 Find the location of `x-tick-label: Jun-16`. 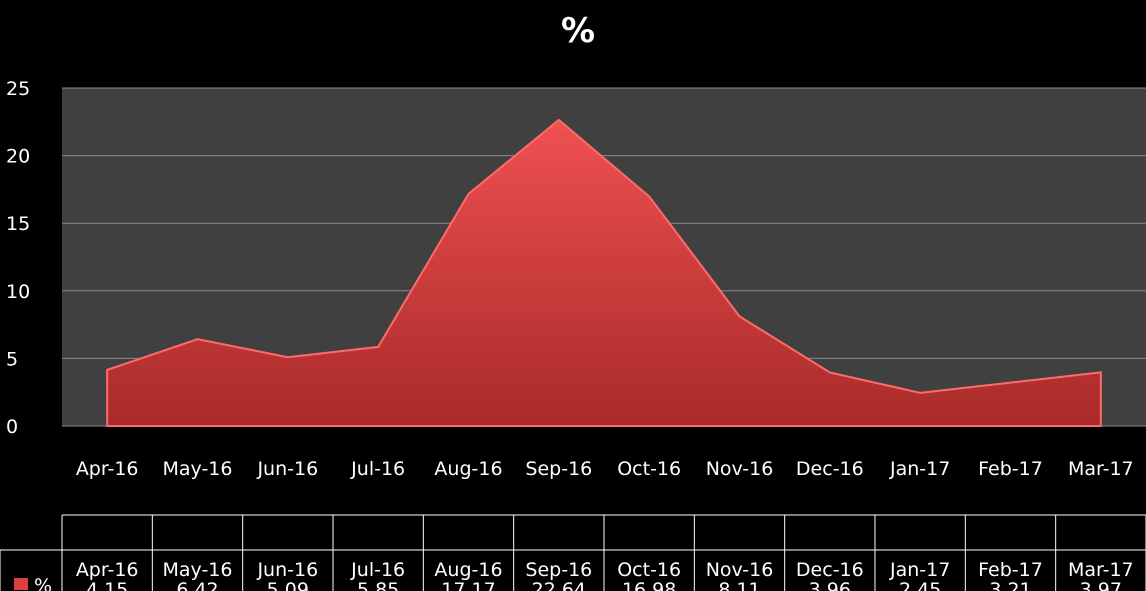

x-tick-label: Jun-16 is located at coordinates (287, 469).